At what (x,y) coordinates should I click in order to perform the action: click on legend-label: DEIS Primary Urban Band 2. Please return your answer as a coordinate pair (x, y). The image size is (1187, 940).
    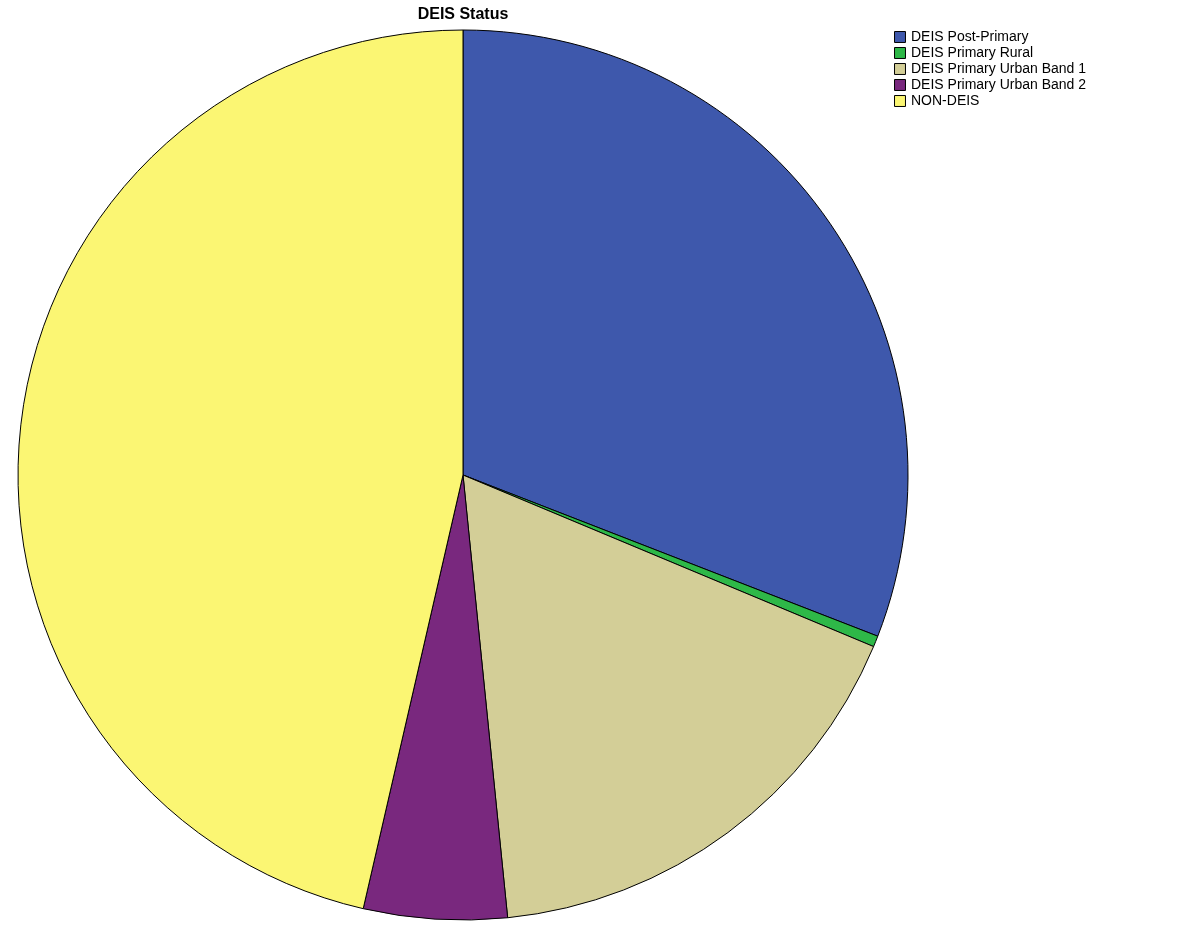
    Looking at the image, I should click on (999, 84).